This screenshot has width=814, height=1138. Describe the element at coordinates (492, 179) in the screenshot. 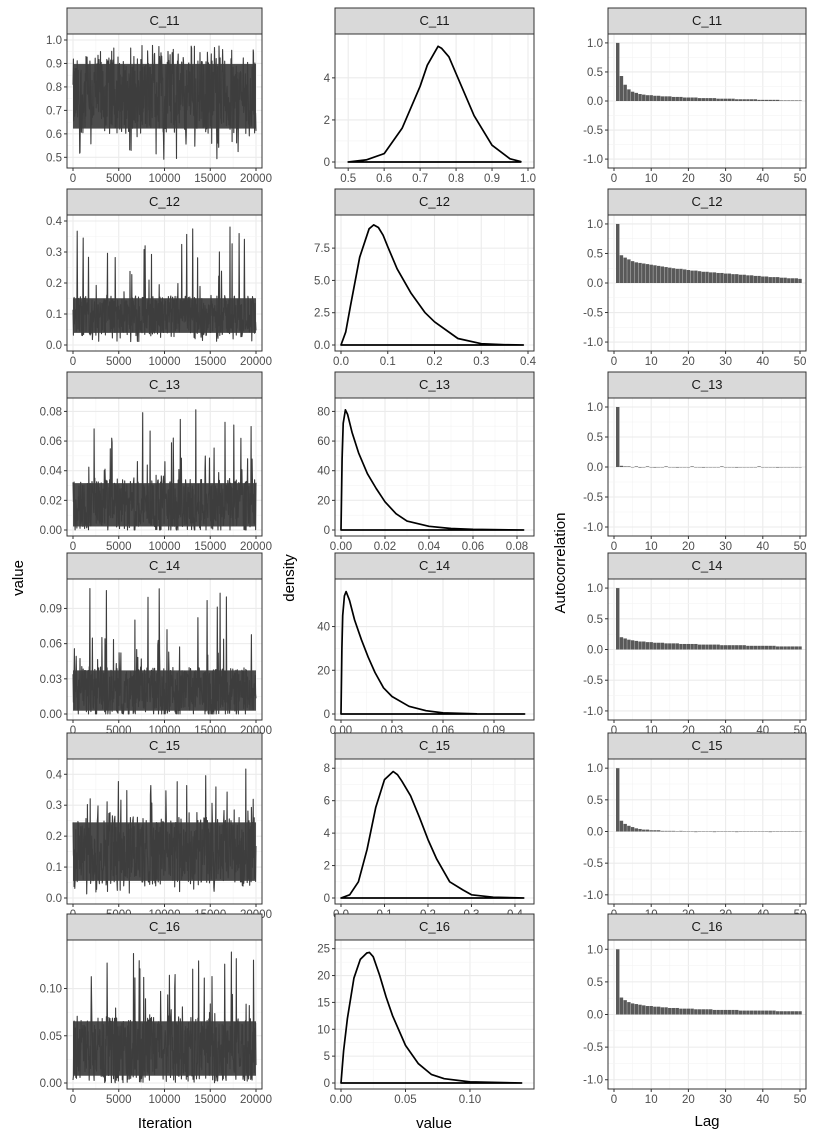

I see `x-tick-label: 0.9` at that location.